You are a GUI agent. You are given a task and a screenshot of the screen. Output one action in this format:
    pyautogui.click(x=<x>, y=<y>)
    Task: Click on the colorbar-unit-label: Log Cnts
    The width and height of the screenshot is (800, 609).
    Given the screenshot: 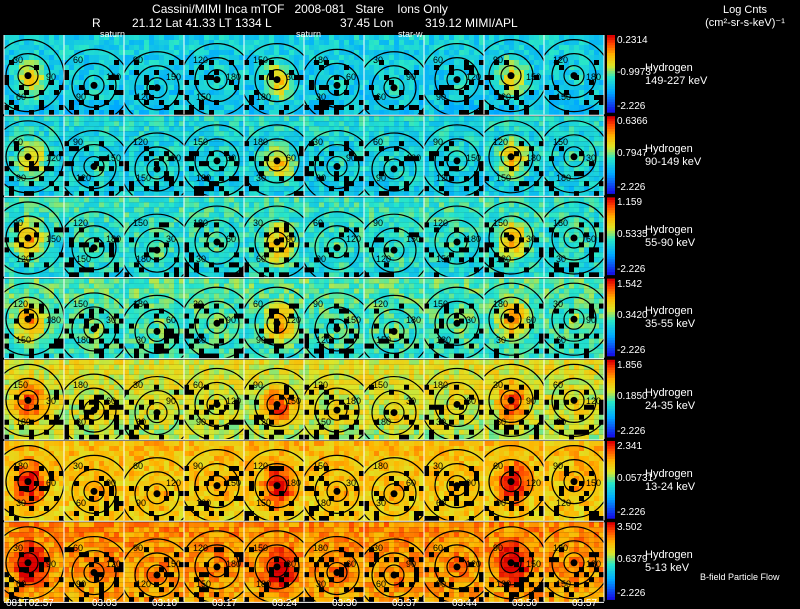 What is the action you would take?
    pyautogui.click(x=745, y=10)
    